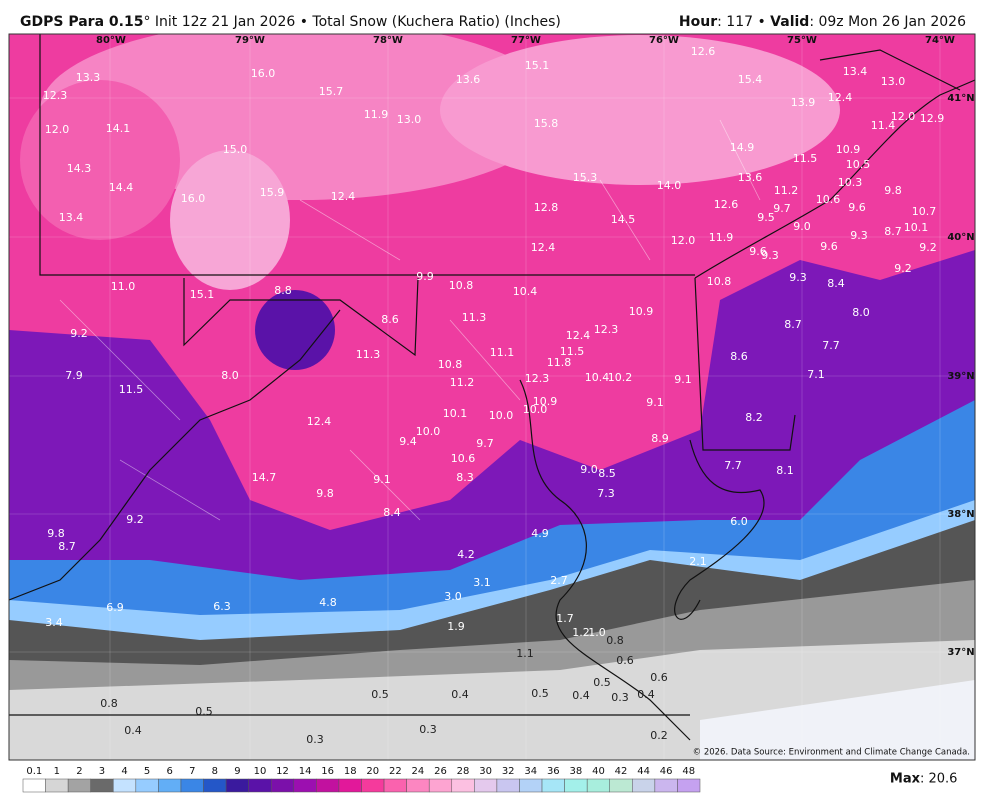 The width and height of the screenshot is (984, 808). I want to click on legend-tick-label: 0.1, so click(34, 771).